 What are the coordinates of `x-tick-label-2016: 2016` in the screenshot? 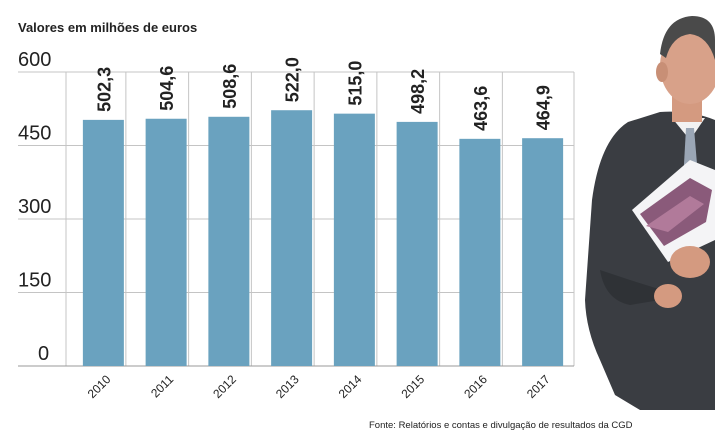 It's located at (475, 386).